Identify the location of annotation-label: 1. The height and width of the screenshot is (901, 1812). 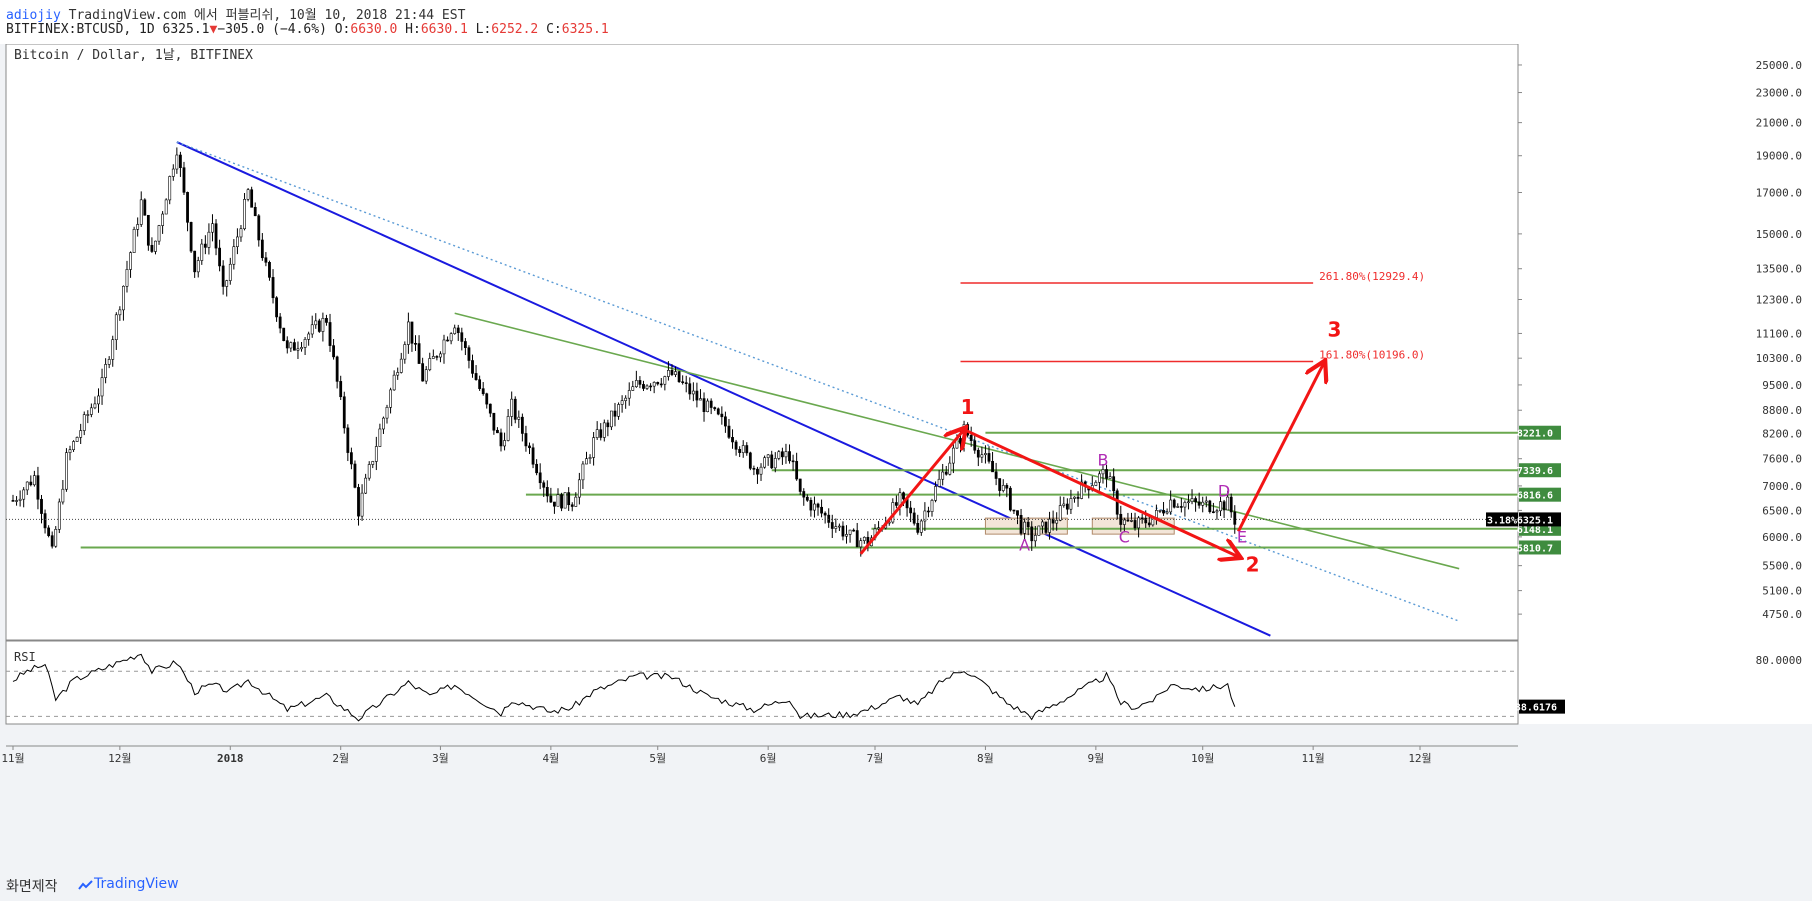
(968, 407).